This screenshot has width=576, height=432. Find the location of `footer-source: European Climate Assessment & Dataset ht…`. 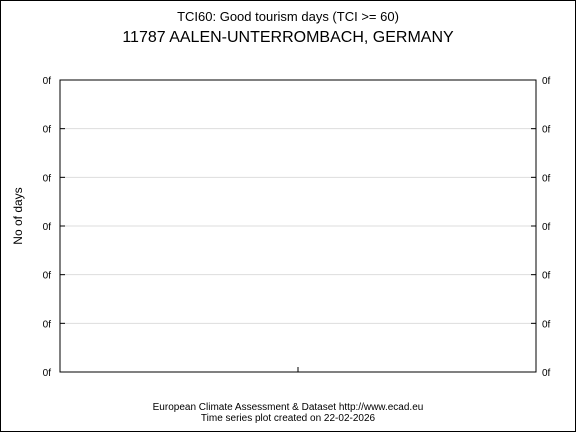

footer-source: European Climate Assessment & Dataset ht… is located at coordinates (288, 407).